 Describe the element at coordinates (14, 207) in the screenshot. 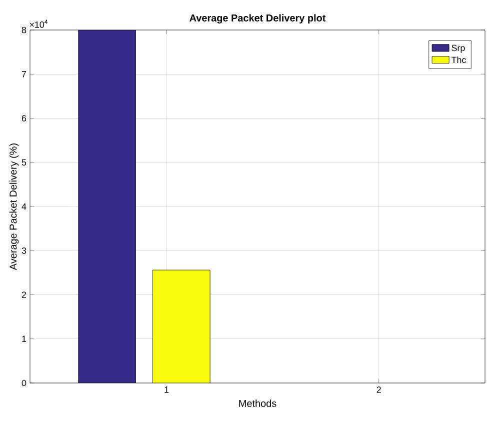

I see `y-axis-title: Average Packet Delivery (%)` at that location.